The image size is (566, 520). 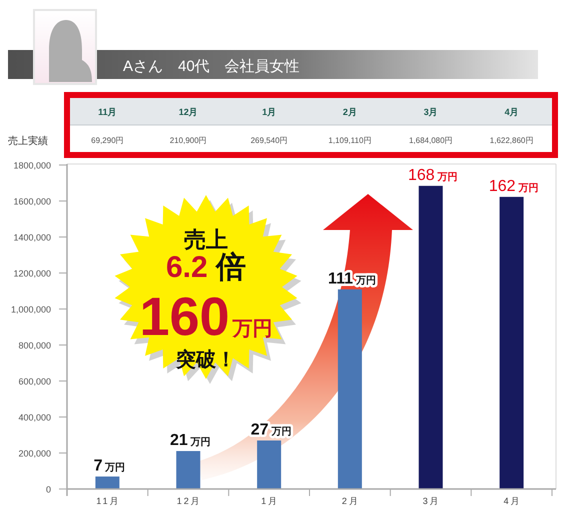 I want to click on y-tick-label: 1400,000, so click(x=32, y=237).